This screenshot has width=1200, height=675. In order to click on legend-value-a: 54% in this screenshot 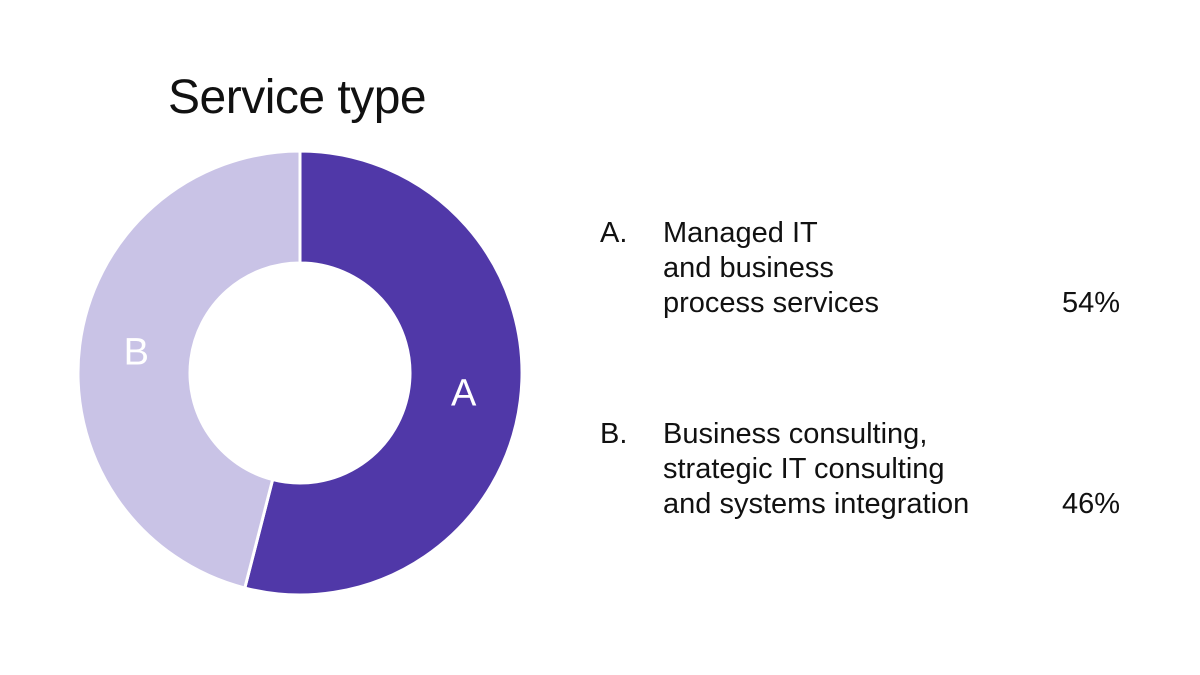, I will do `click(1090, 303)`.